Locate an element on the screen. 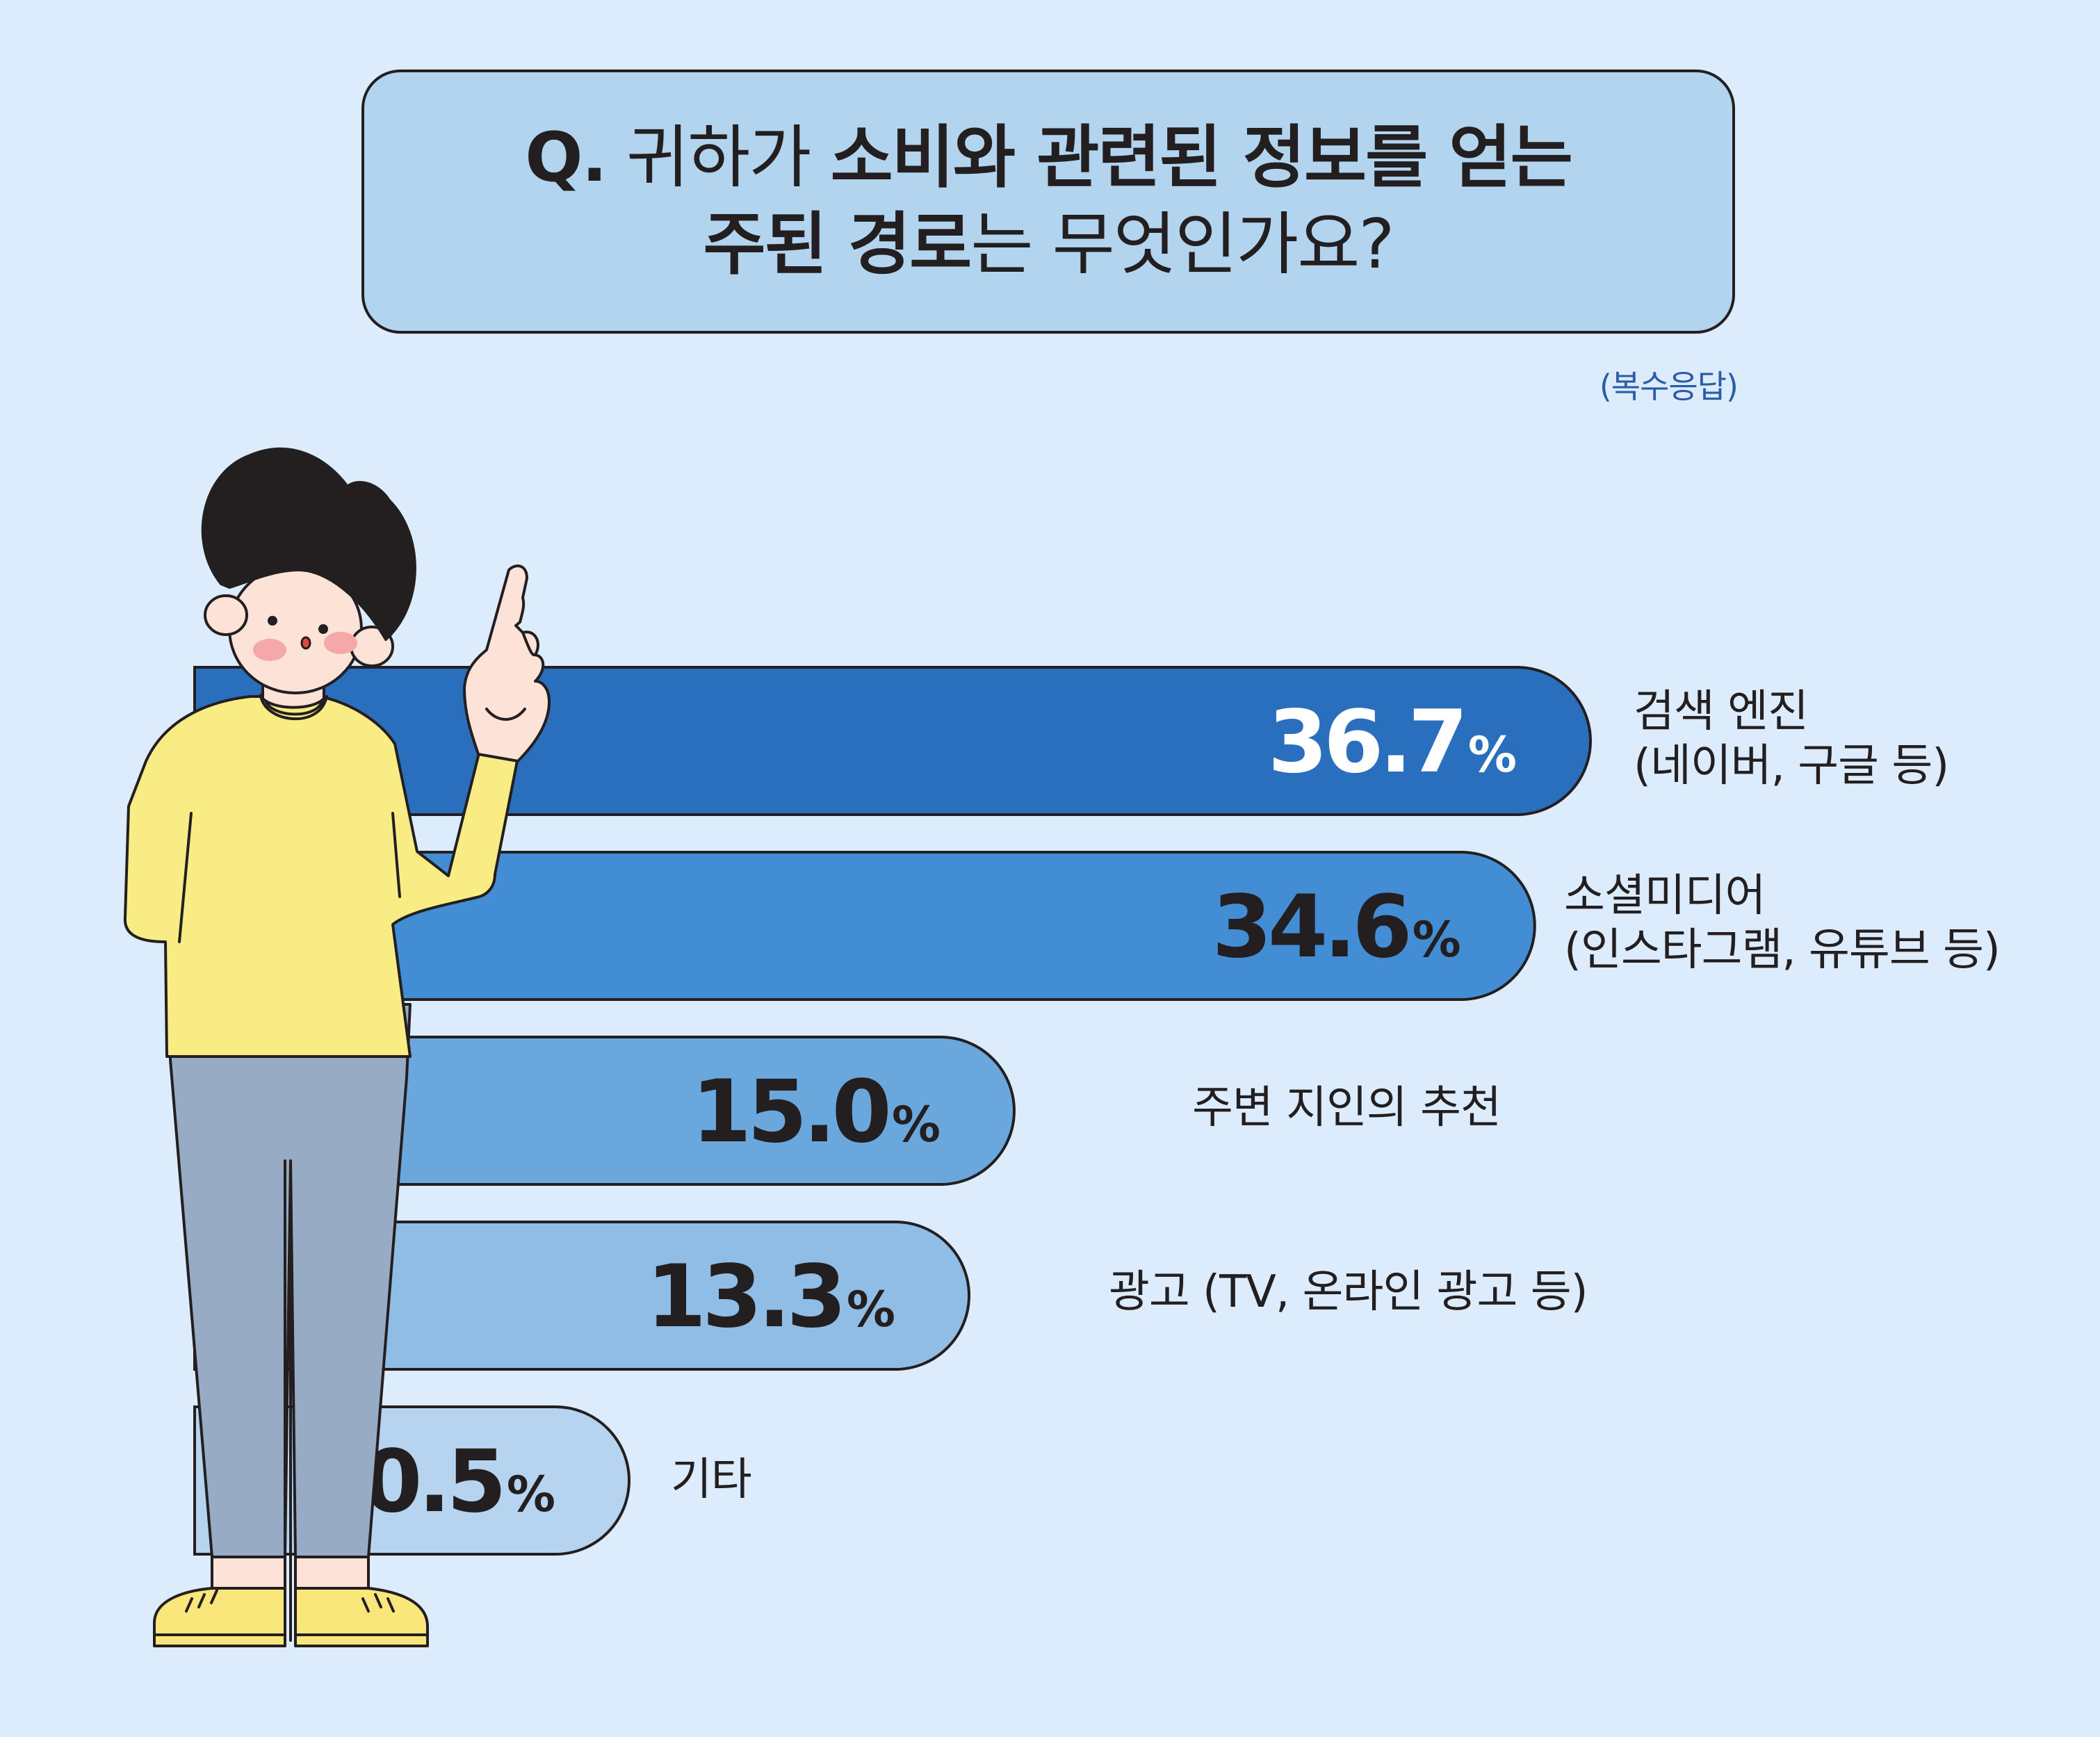 The width and height of the screenshot is (2100, 1737). value-number: 36.7 is located at coordinates (1366, 742).